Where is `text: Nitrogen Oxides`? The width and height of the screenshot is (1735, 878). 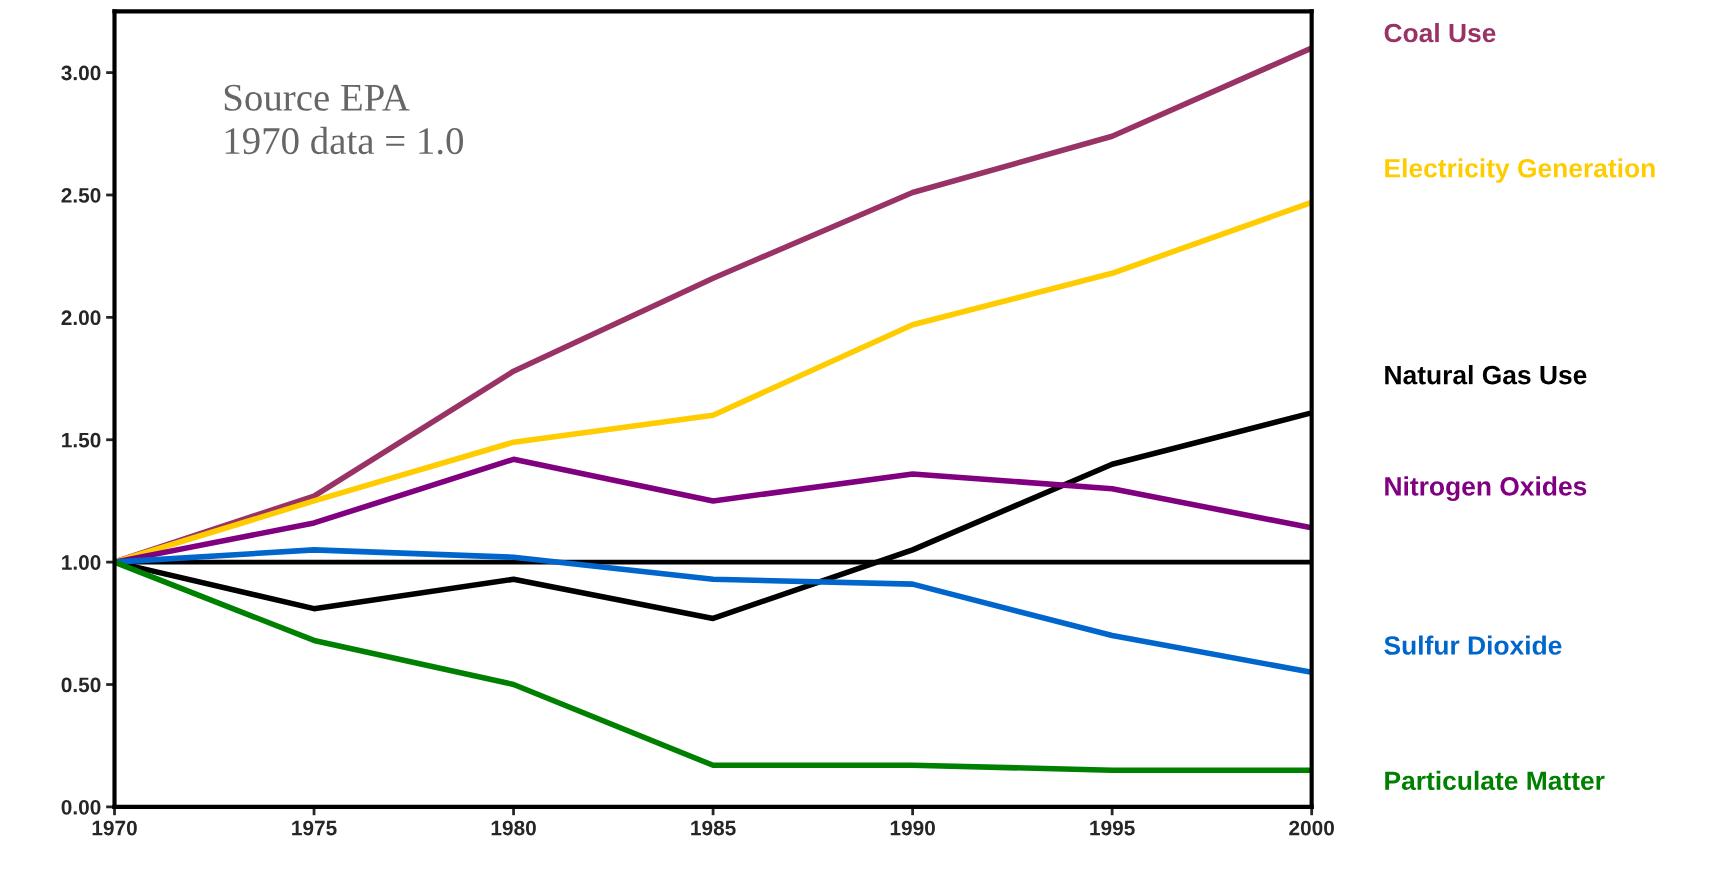 text: Nitrogen Oxides is located at coordinates (1486, 489).